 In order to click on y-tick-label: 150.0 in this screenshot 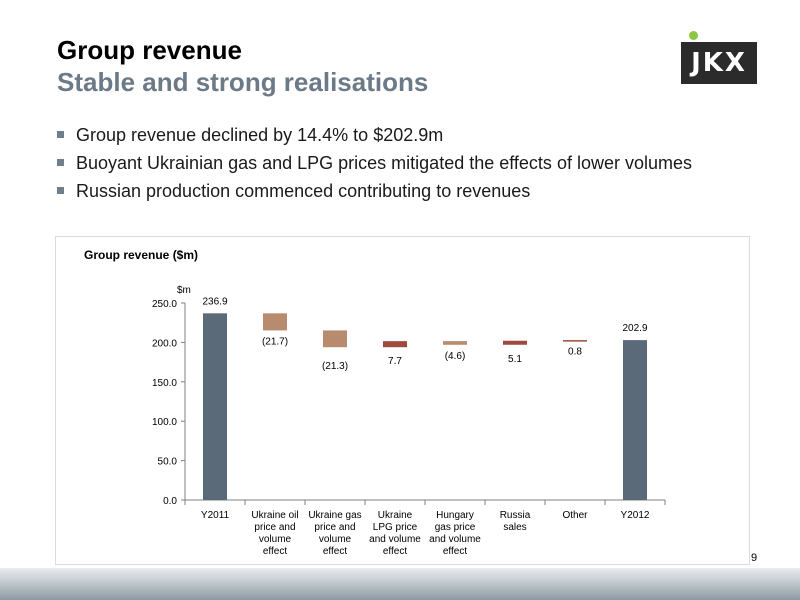, I will do `click(164, 383)`.